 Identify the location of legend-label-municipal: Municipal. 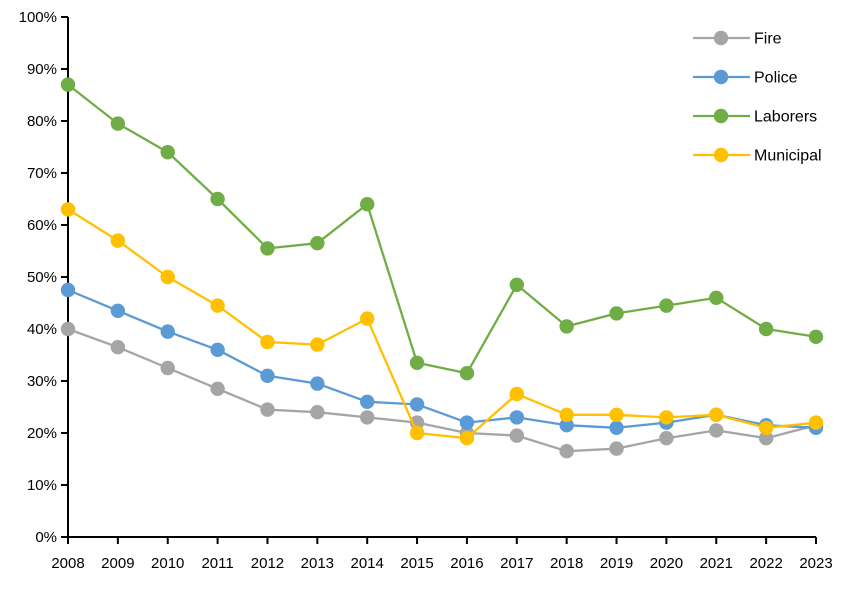
(788, 156).